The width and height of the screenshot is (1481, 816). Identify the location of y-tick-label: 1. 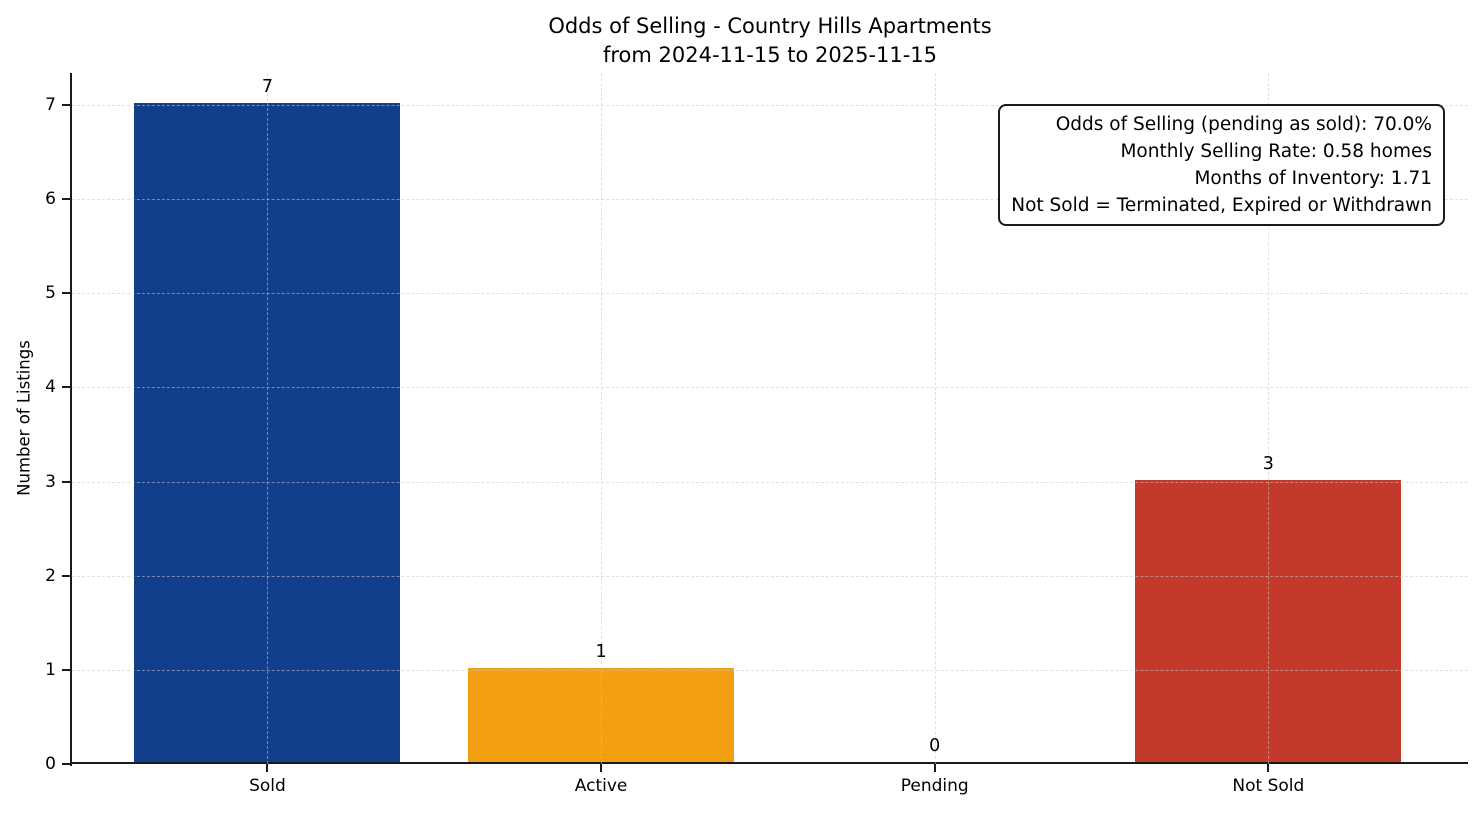
(50, 669).